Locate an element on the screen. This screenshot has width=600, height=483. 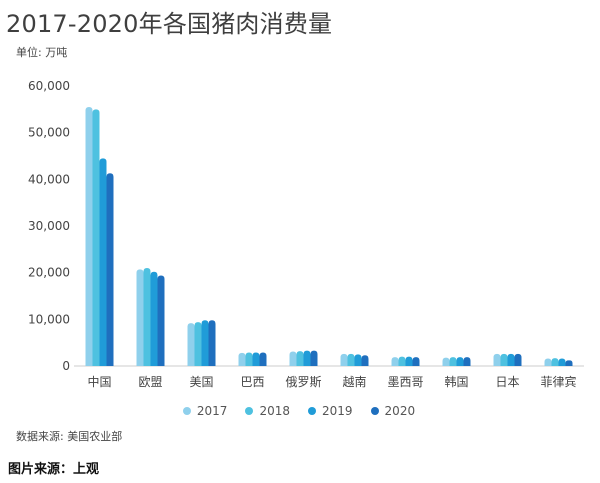
legend-label: 2017 is located at coordinates (212, 411).